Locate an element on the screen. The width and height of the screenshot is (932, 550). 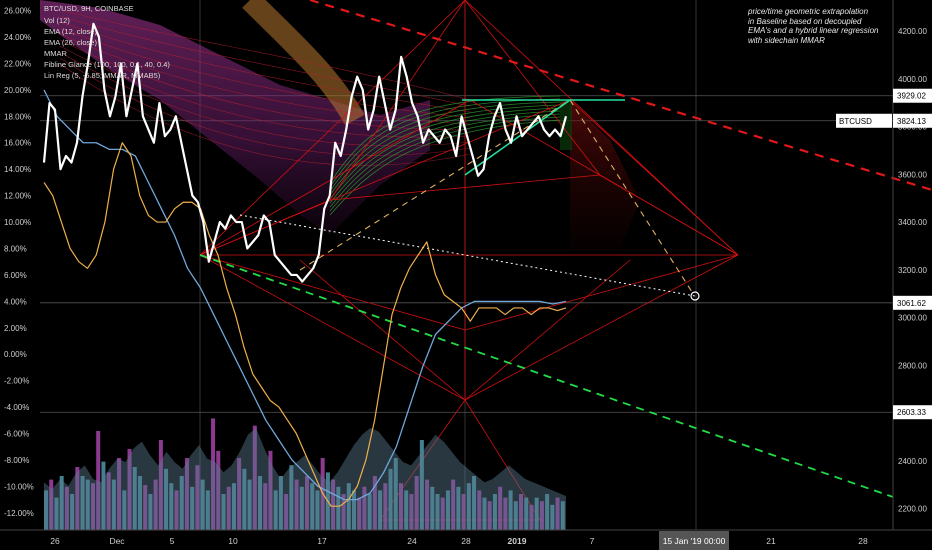
indicator-fibline: Fibline Glance (100, 100, 0.1, 40, 0.4) is located at coordinates (107, 64).